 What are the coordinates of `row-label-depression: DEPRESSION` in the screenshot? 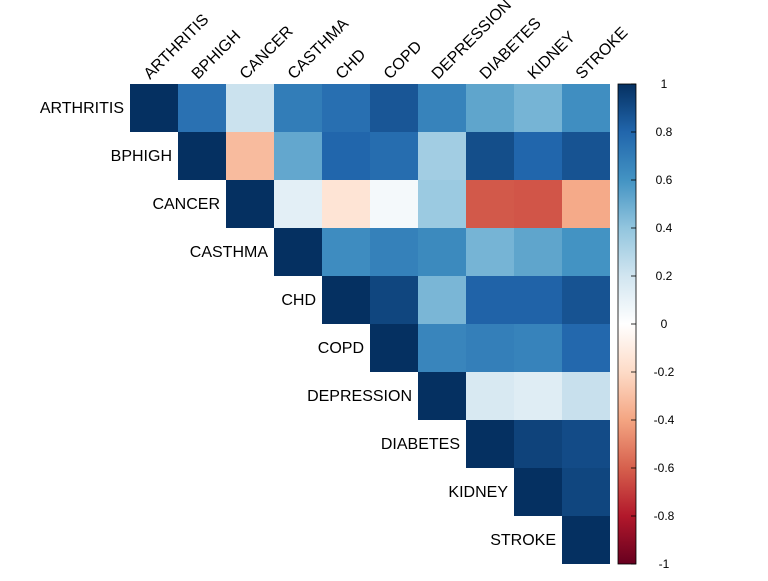 It's located at (359, 396).